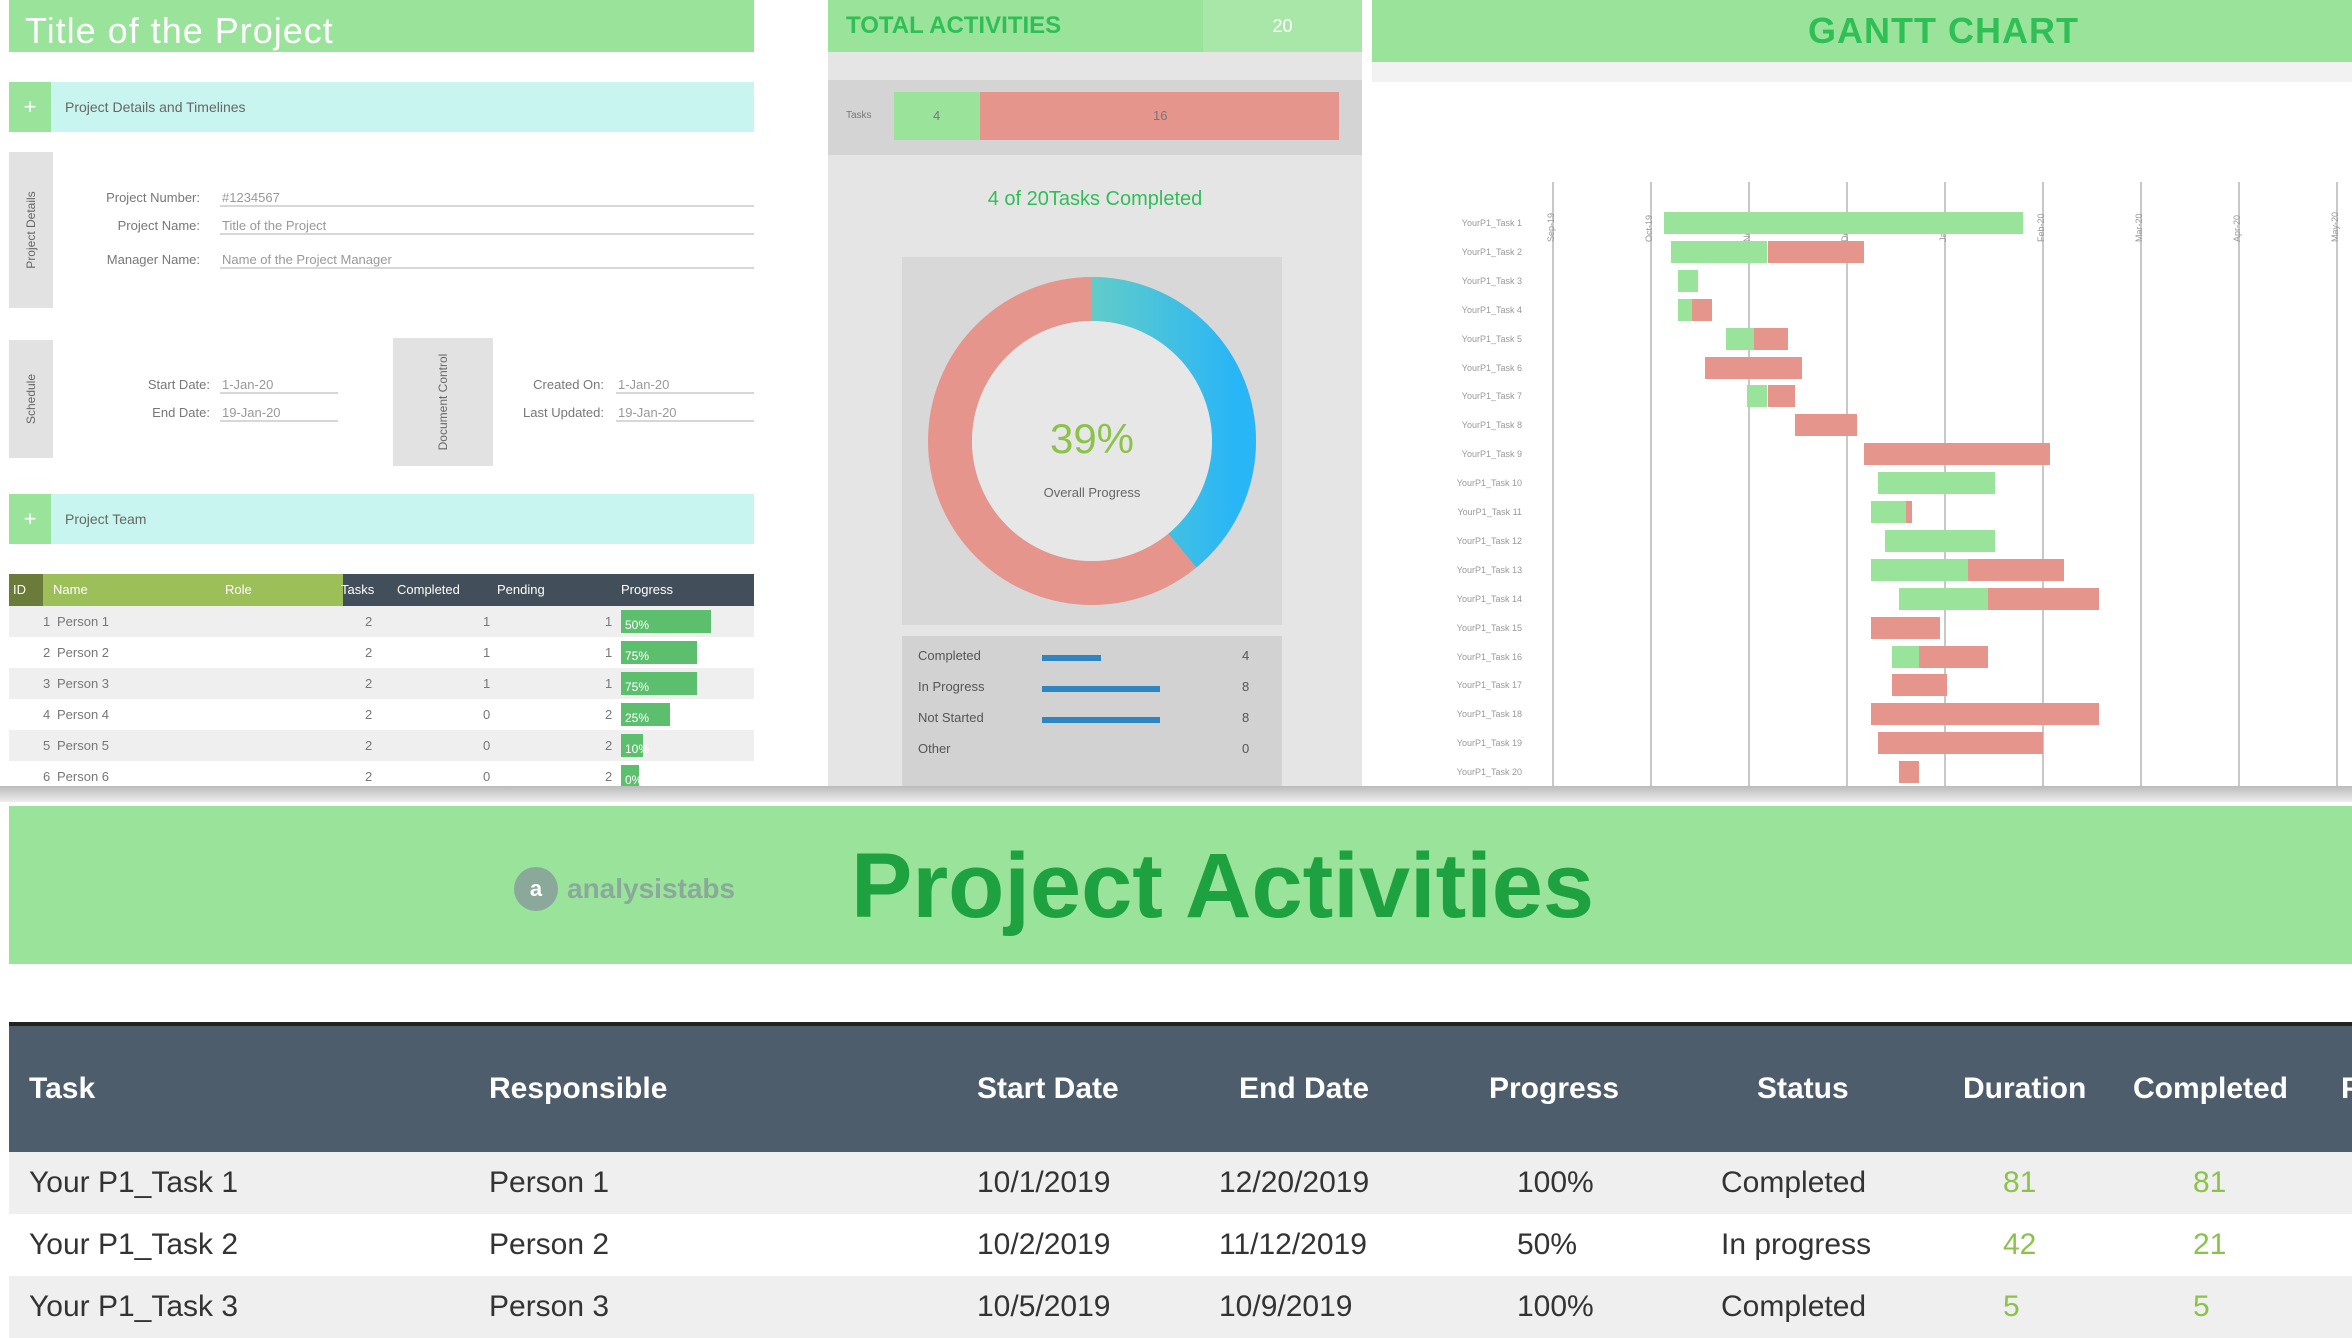 This screenshot has height=1338, width=2352. Describe the element at coordinates (651, 888) in the screenshot. I see `analysistabs-logo-text: analysistabs` at that location.